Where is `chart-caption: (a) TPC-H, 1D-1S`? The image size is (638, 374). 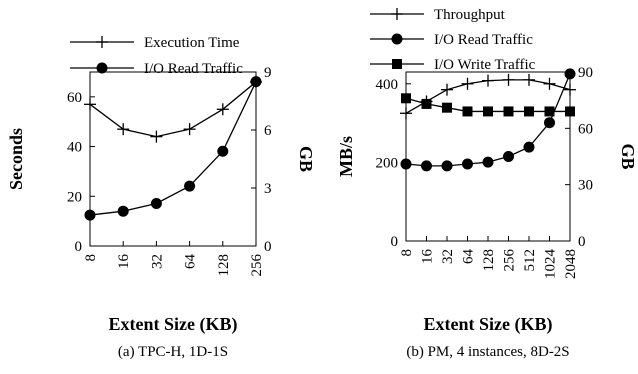
chart-caption: (a) TPC-H, 1D-1S is located at coordinates (173, 352).